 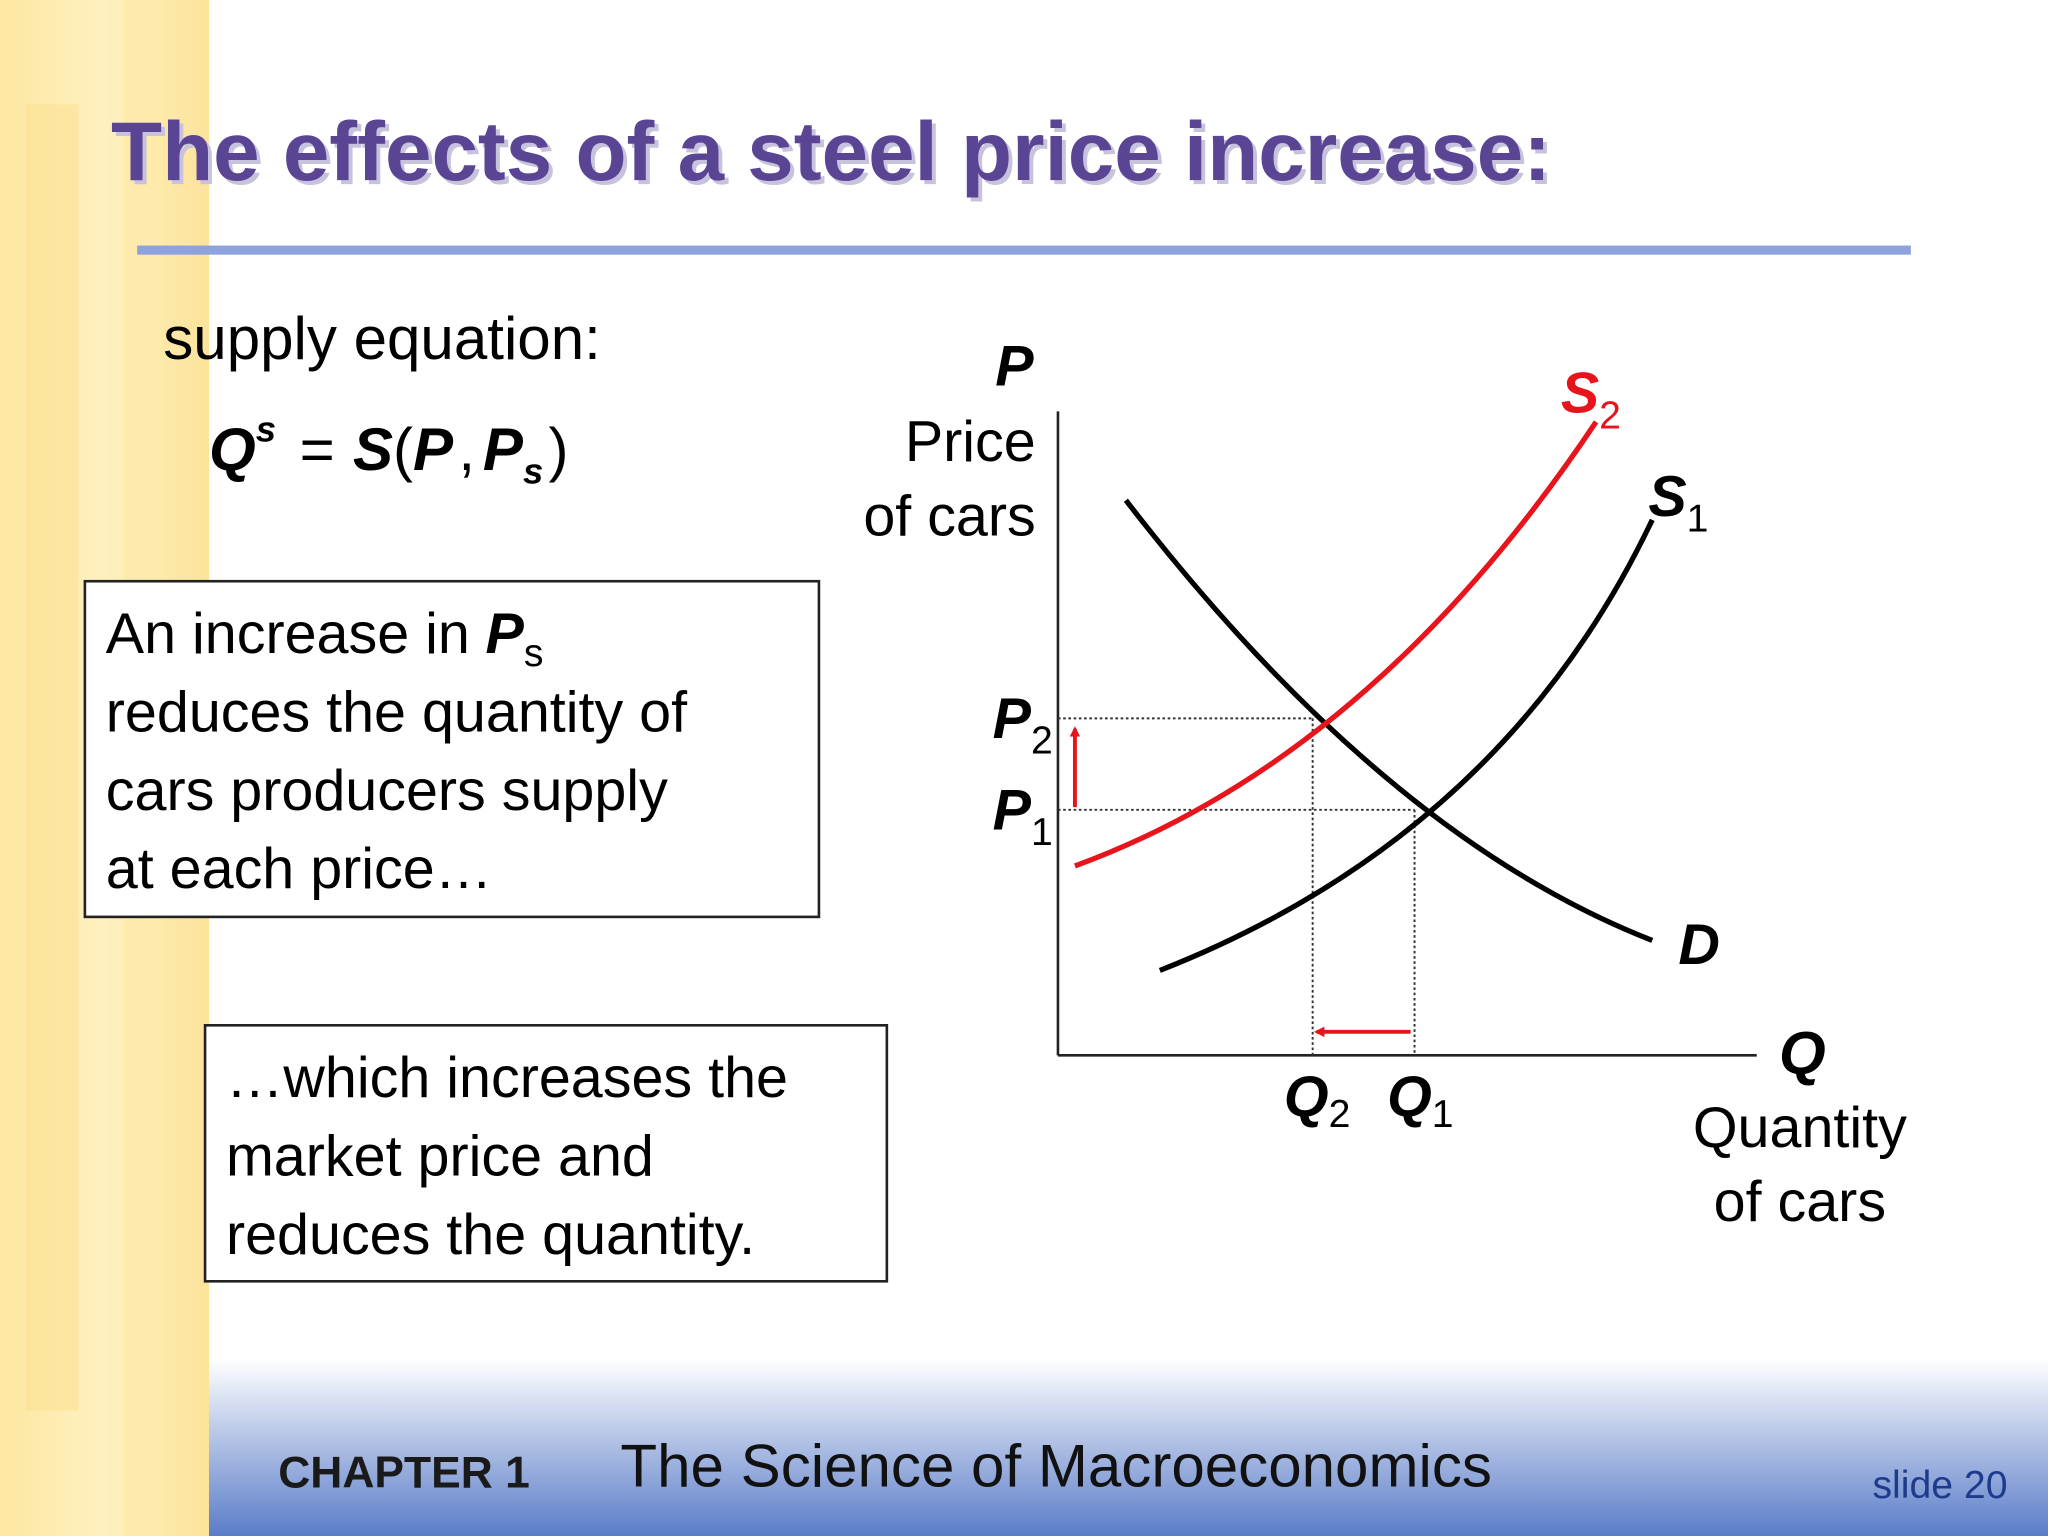 I want to click on eq-part: Q, so click(x=232, y=449).